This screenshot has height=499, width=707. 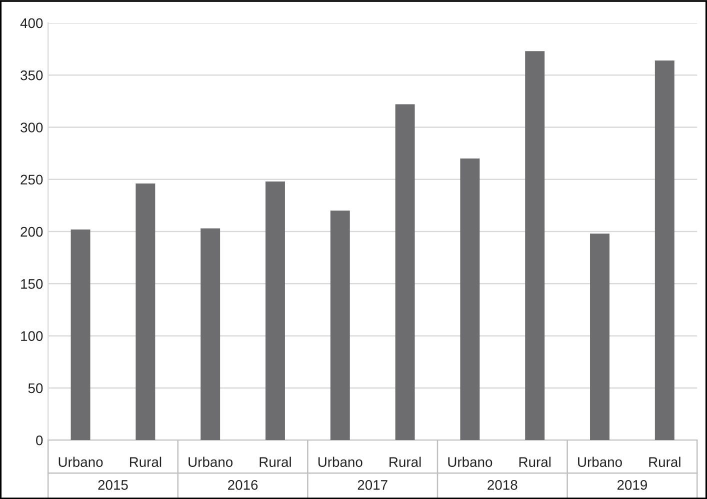 I want to click on y-tick-label: 50, so click(x=35, y=388).